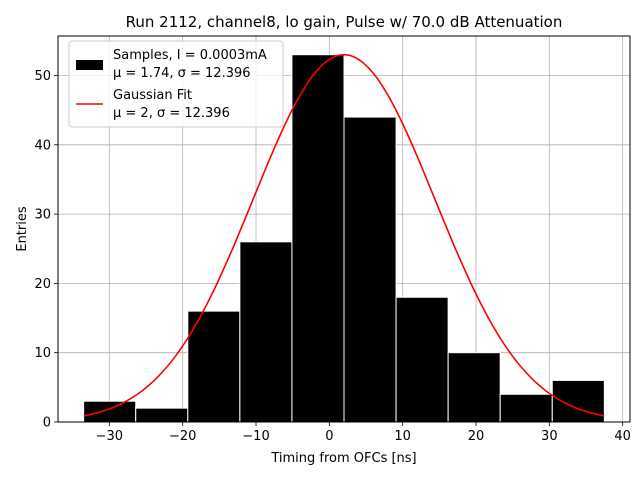 The image size is (640, 480). What do you see at coordinates (42, 353) in the screenshot?
I see `y-tick-label: 10` at bounding box center [42, 353].